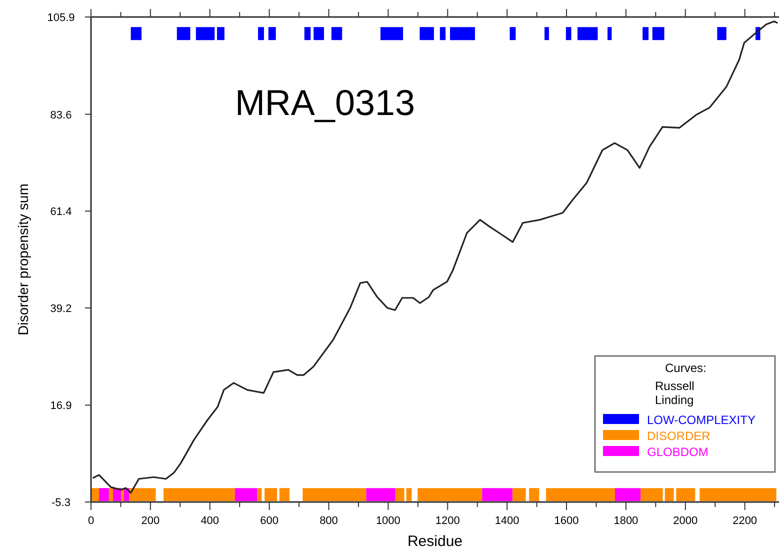 The image size is (781, 554). I want to click on x-tick-label: 2000, so click(685, 521).